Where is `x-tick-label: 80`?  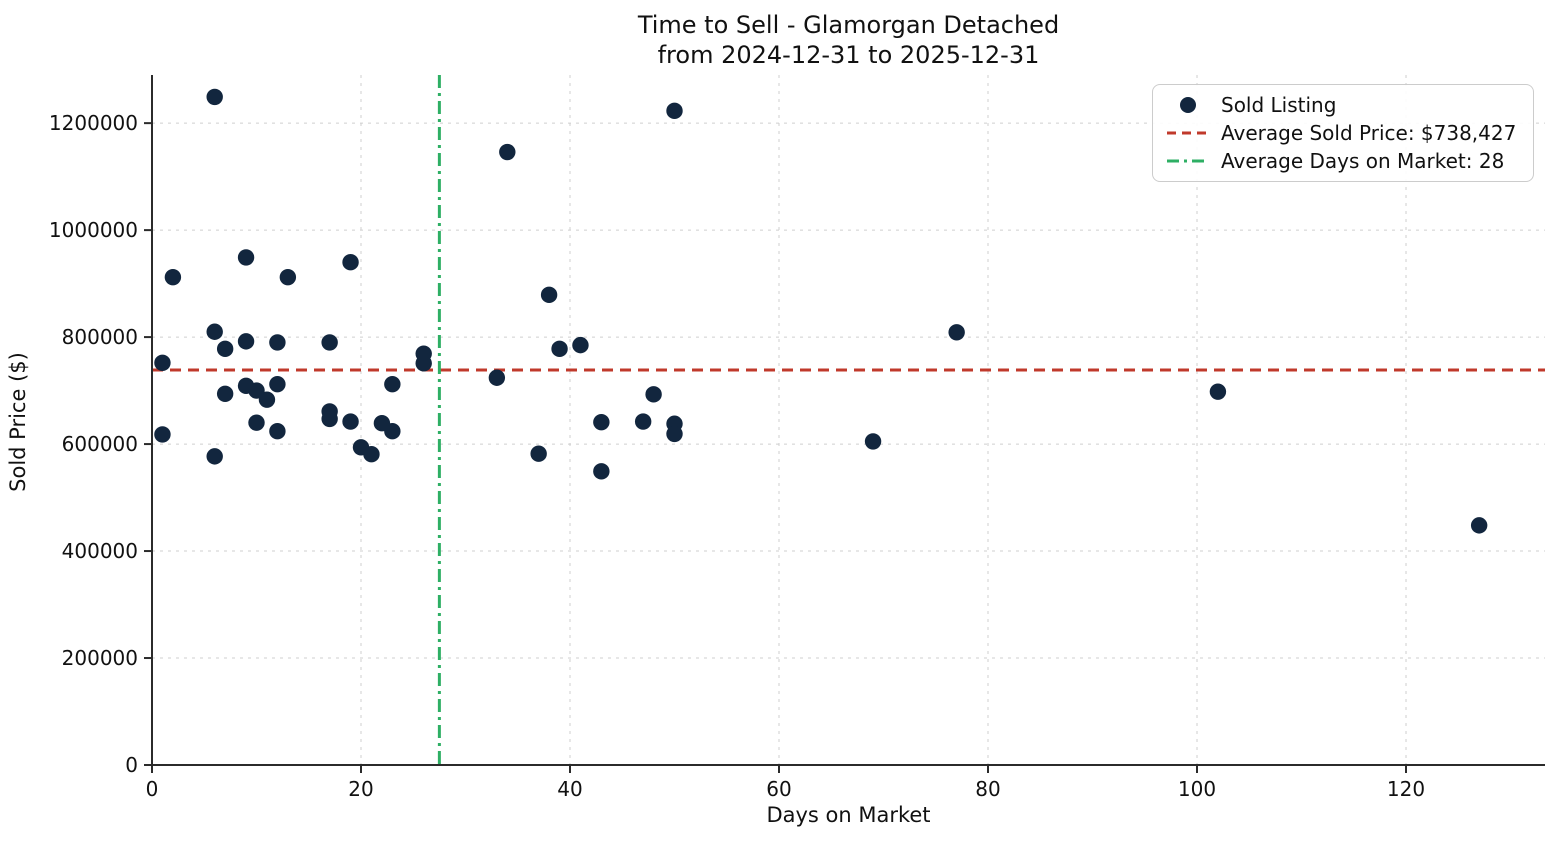 x-tick-label: 80 is located at coordinates (987, 789).